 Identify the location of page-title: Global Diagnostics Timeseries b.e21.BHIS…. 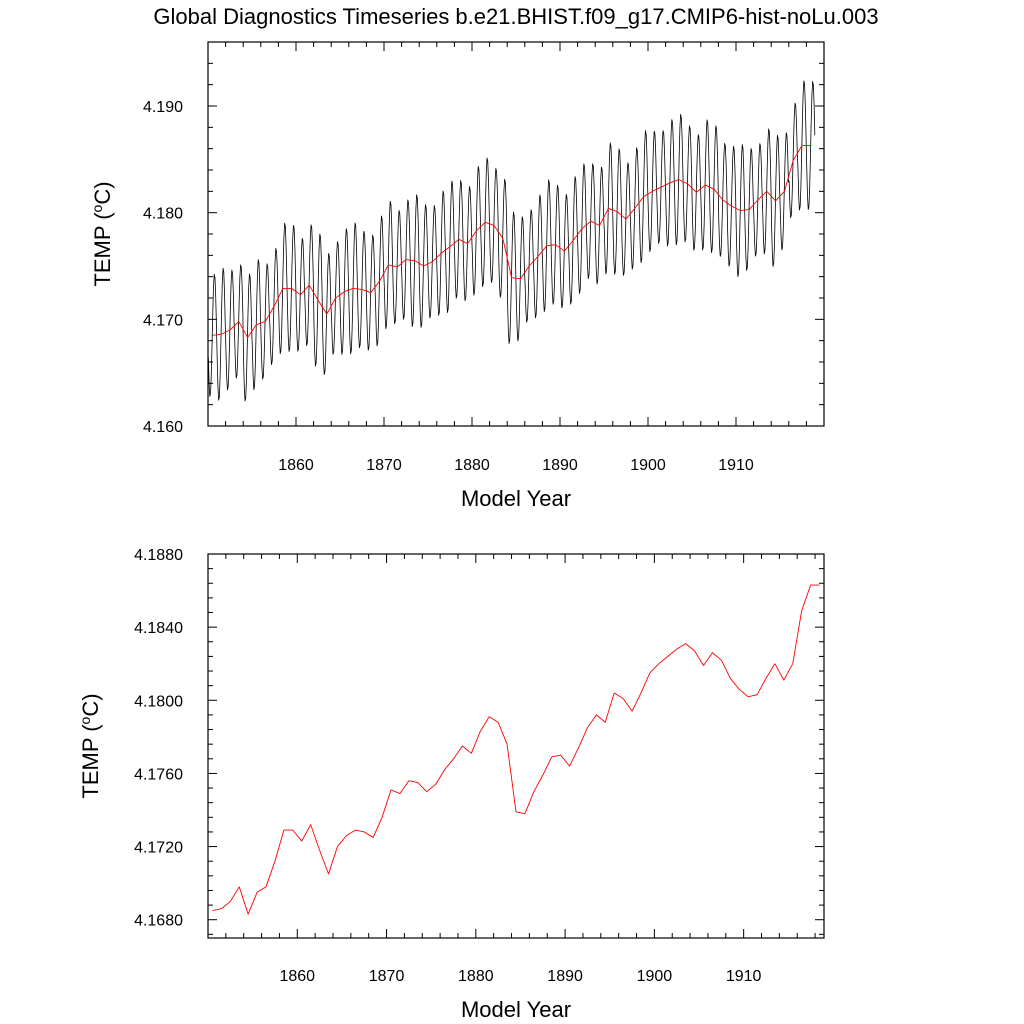
(515, 16).